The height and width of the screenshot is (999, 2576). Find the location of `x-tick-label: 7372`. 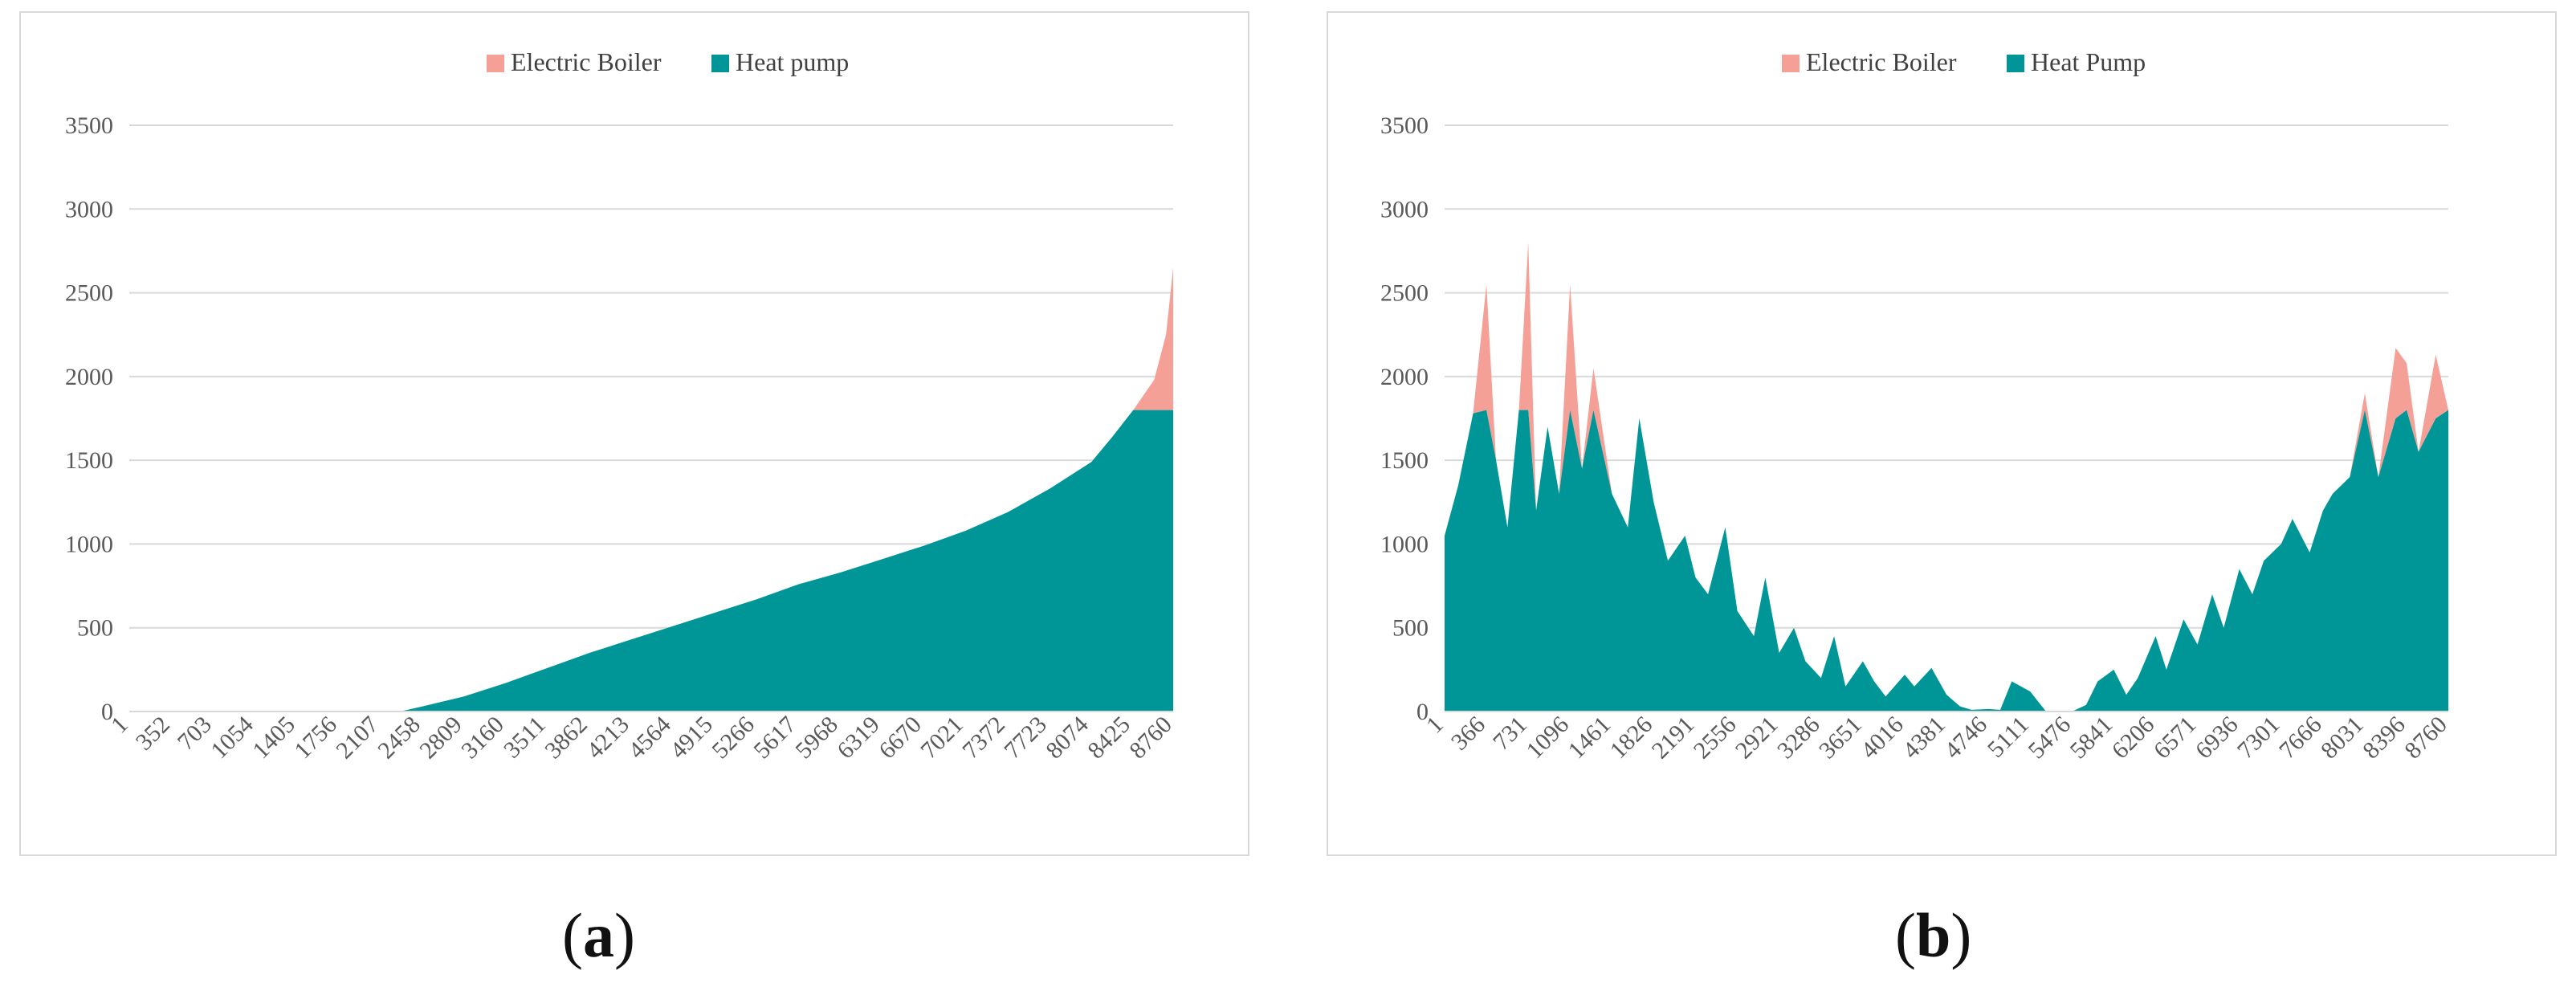

x-tick-label: 7372 is located at coordinates (984, 738).